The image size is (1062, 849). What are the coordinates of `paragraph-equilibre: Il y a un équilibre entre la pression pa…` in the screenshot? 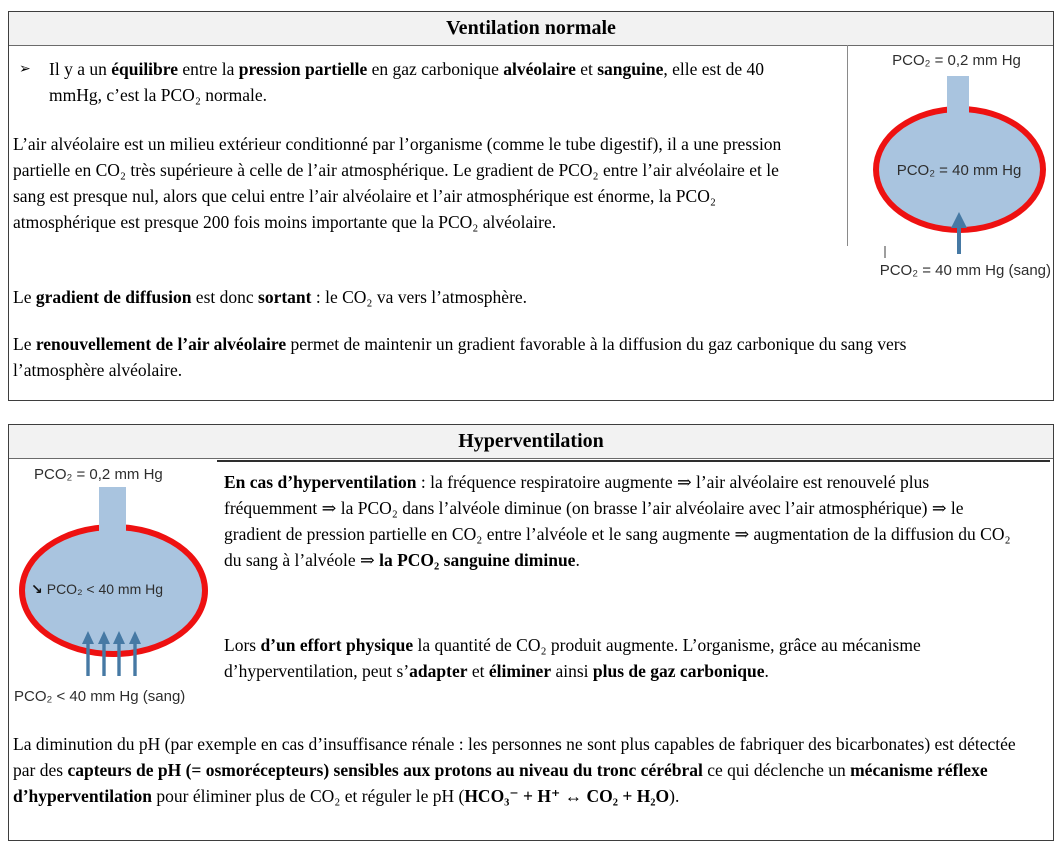 It's located at (406, 82).